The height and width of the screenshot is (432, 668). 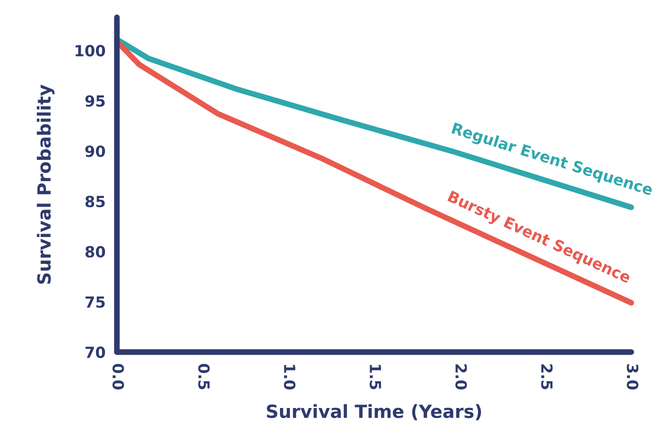 I want to click on y-tick-label: 80, so click(x=95, y=252).